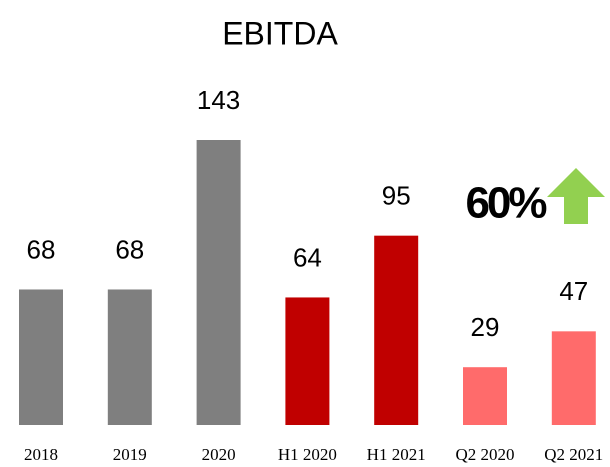  I want to click on x-tick-label: 2020, so click(219, 454).